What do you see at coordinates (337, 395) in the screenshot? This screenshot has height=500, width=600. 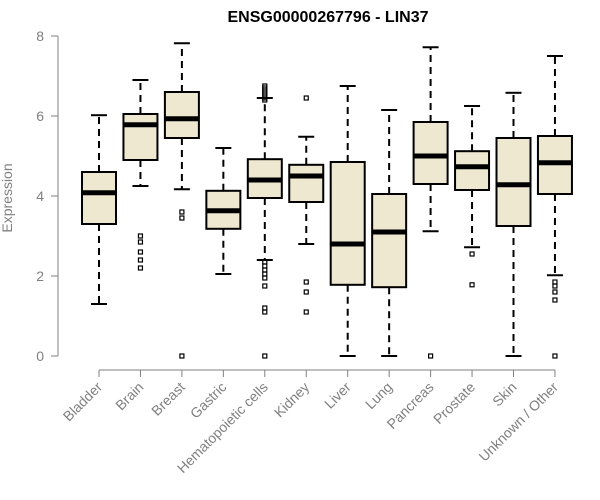 I see `category-label: Liver` at bounding box center [337, 395].